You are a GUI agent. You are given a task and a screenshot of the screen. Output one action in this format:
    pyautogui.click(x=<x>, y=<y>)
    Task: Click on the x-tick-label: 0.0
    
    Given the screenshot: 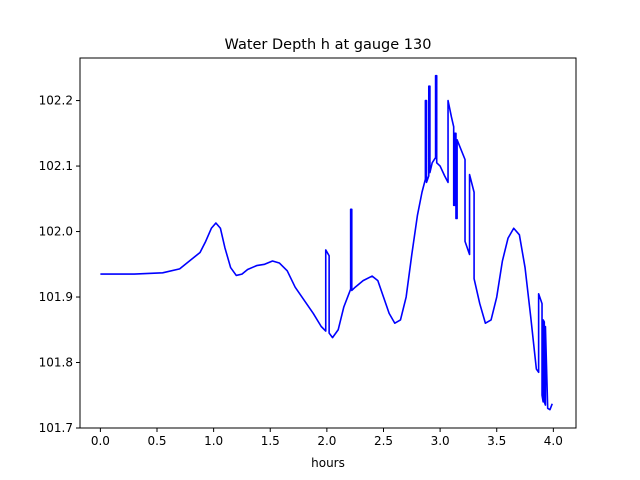 What is the action you would take?
    pyautogui.click(x=100, y=441)
    